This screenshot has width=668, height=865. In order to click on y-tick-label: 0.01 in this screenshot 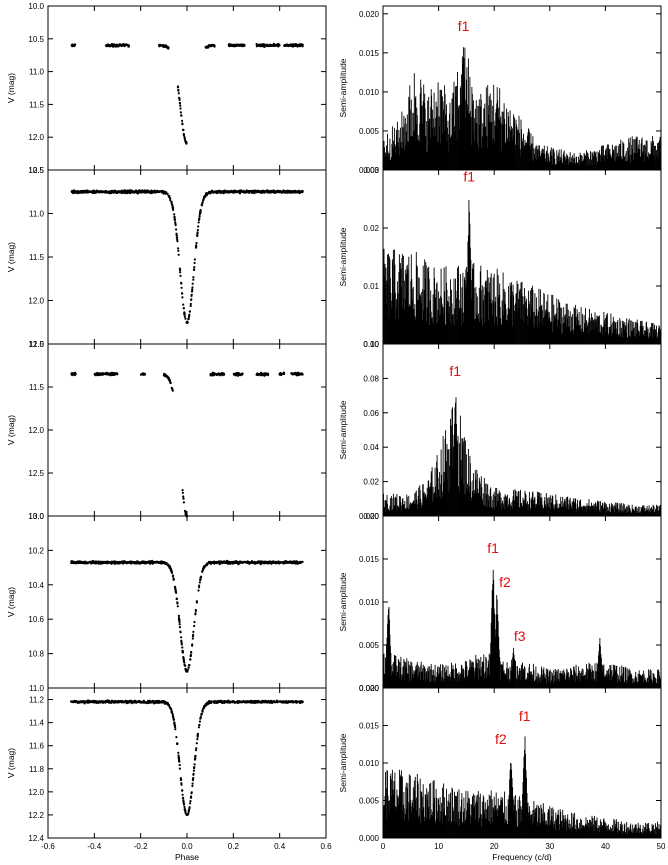, I will do `click(371, 286)`.